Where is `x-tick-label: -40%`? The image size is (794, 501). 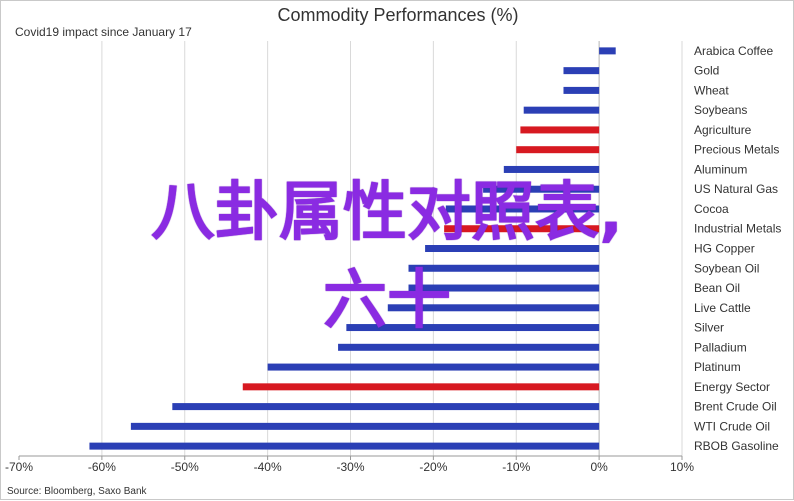
x-tick-label: -40% is located at coordinates (268, 467).